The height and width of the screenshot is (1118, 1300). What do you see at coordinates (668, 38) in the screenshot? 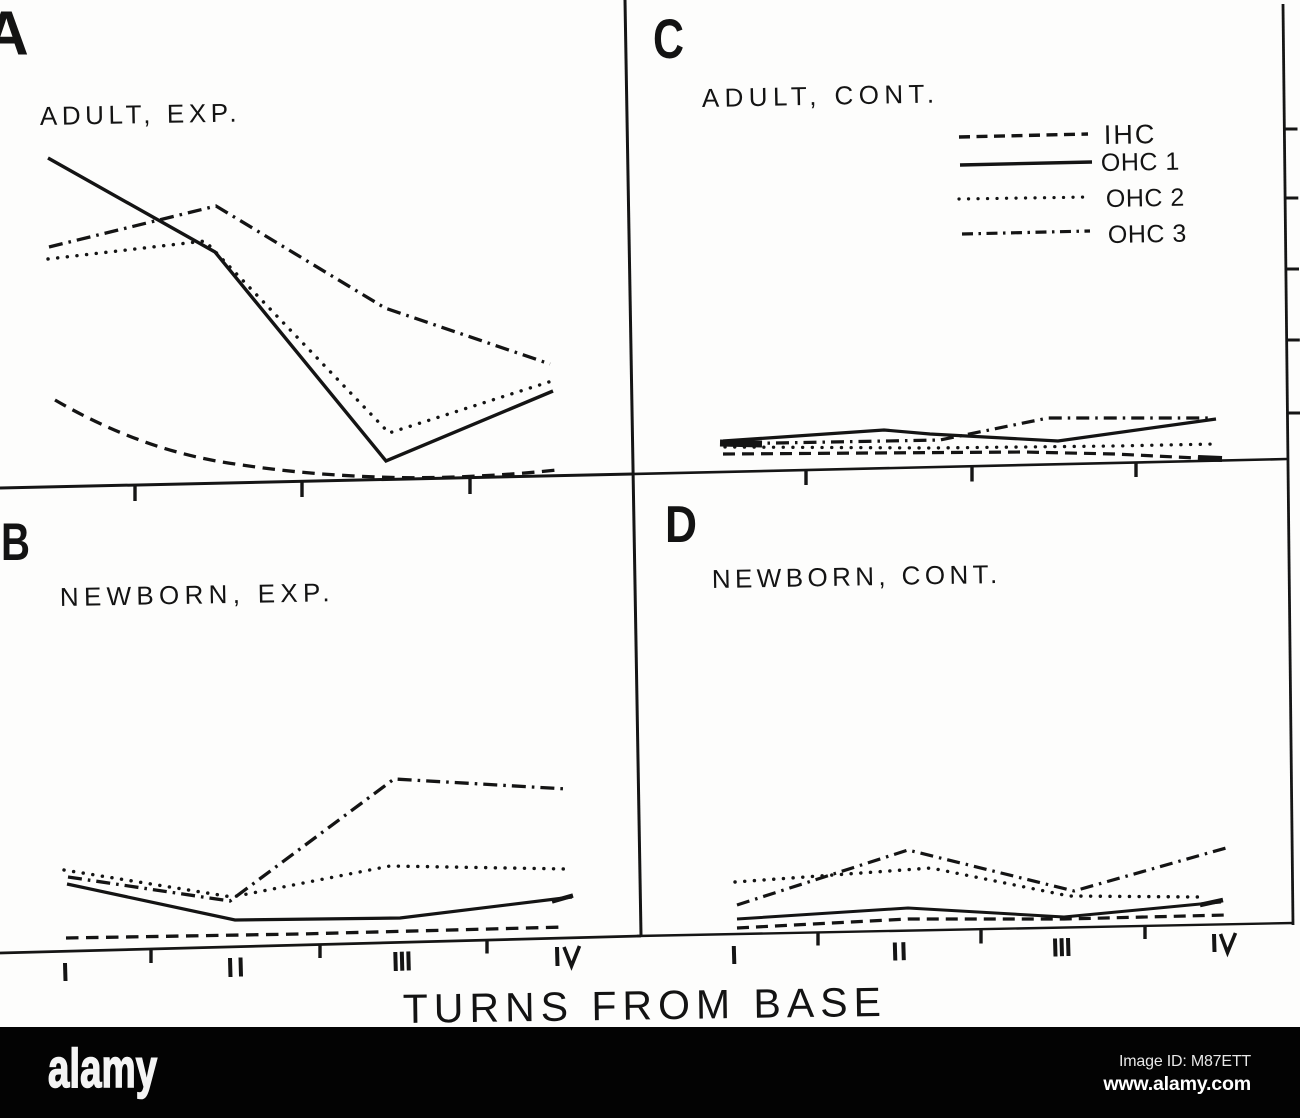
I see `svg-text: C` at bounding box center [668, 38].